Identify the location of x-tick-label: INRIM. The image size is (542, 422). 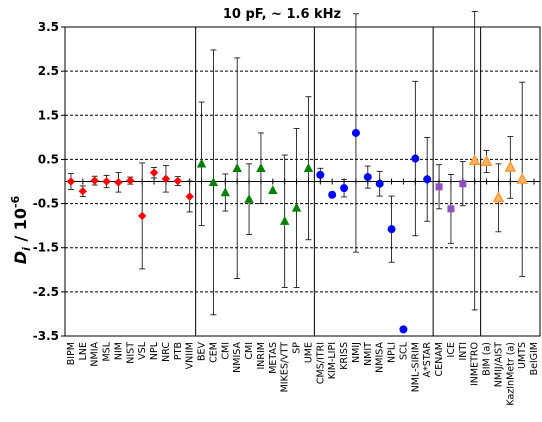
(261, 356).